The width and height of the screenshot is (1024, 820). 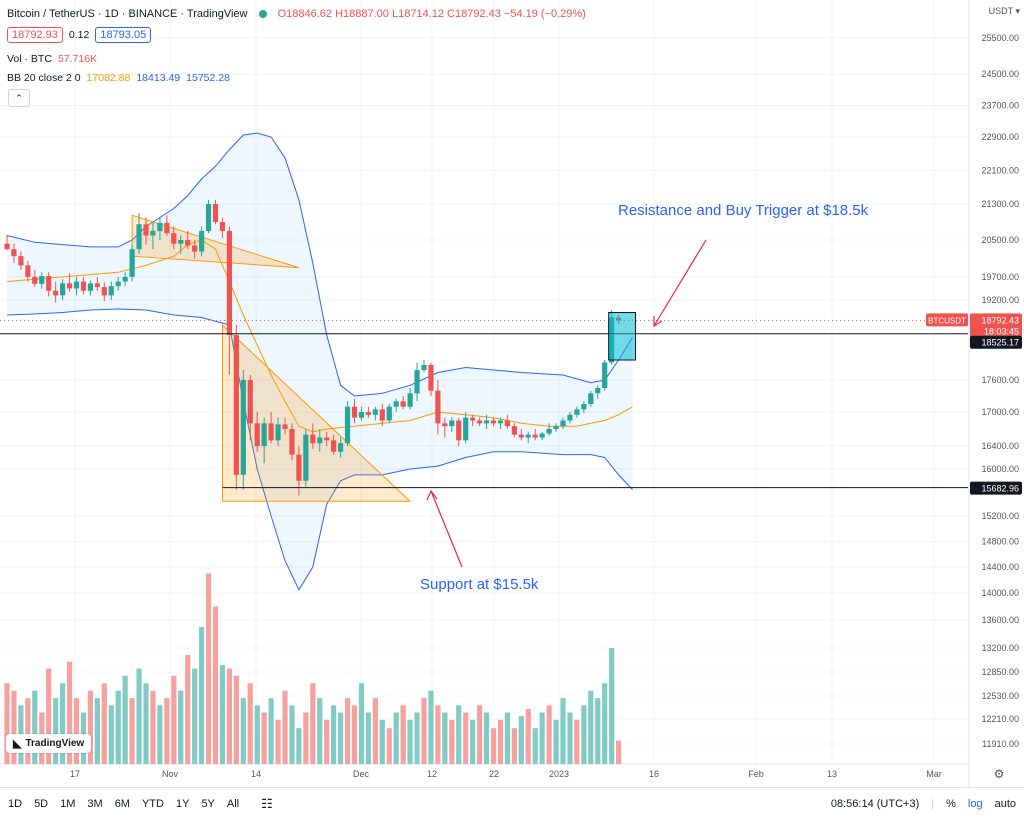 I want to click on market-status-icon, so click(x=262, y=14).